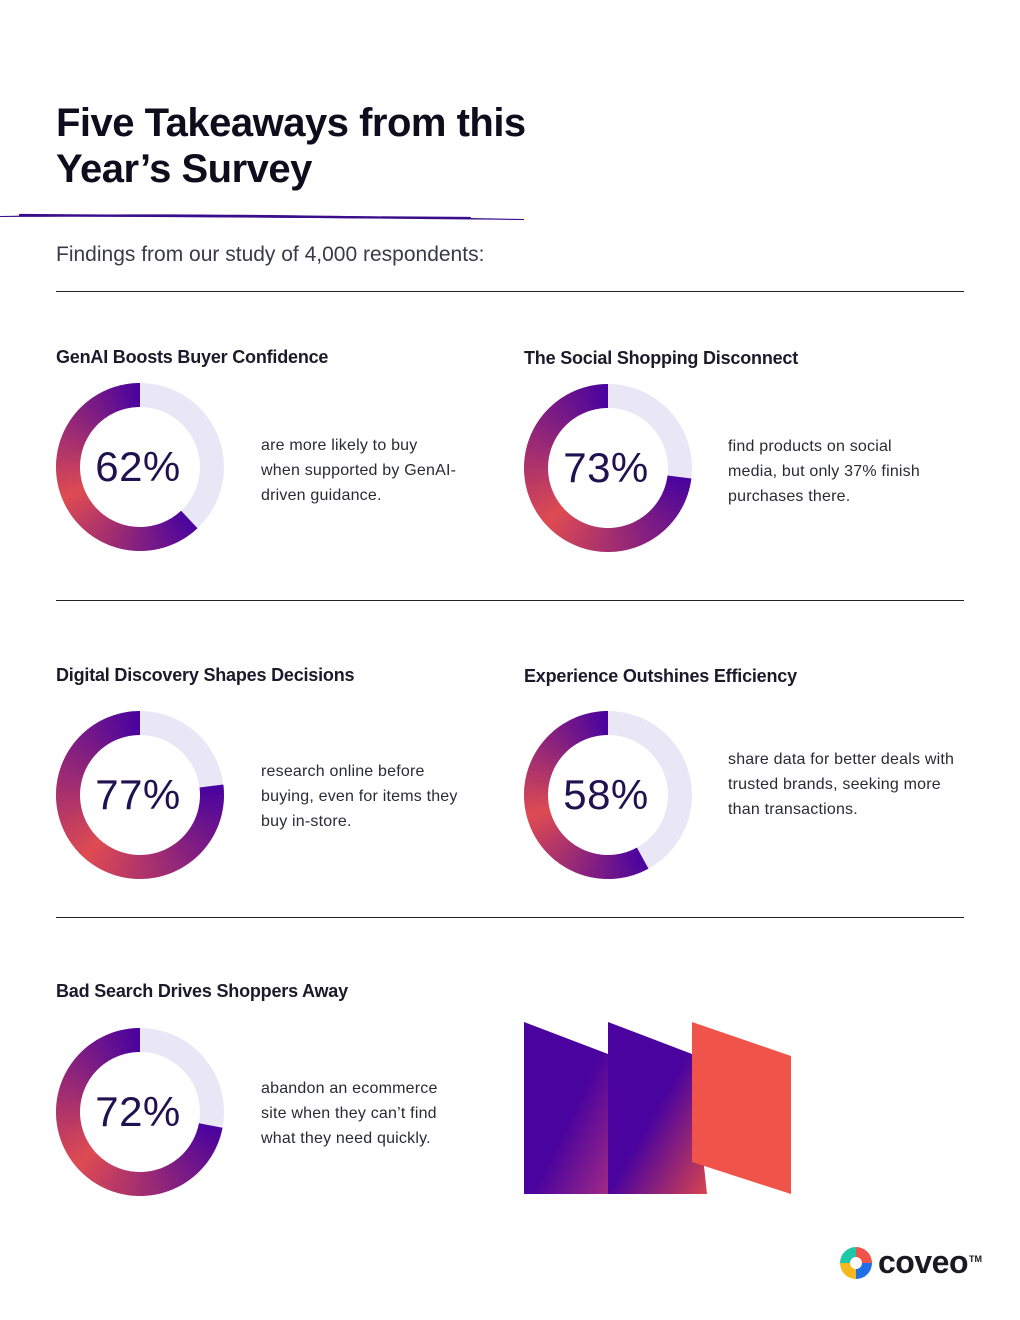  I want to click on stat-heading: GenAI Boosts Buyer Confidence, so click(192, 357).